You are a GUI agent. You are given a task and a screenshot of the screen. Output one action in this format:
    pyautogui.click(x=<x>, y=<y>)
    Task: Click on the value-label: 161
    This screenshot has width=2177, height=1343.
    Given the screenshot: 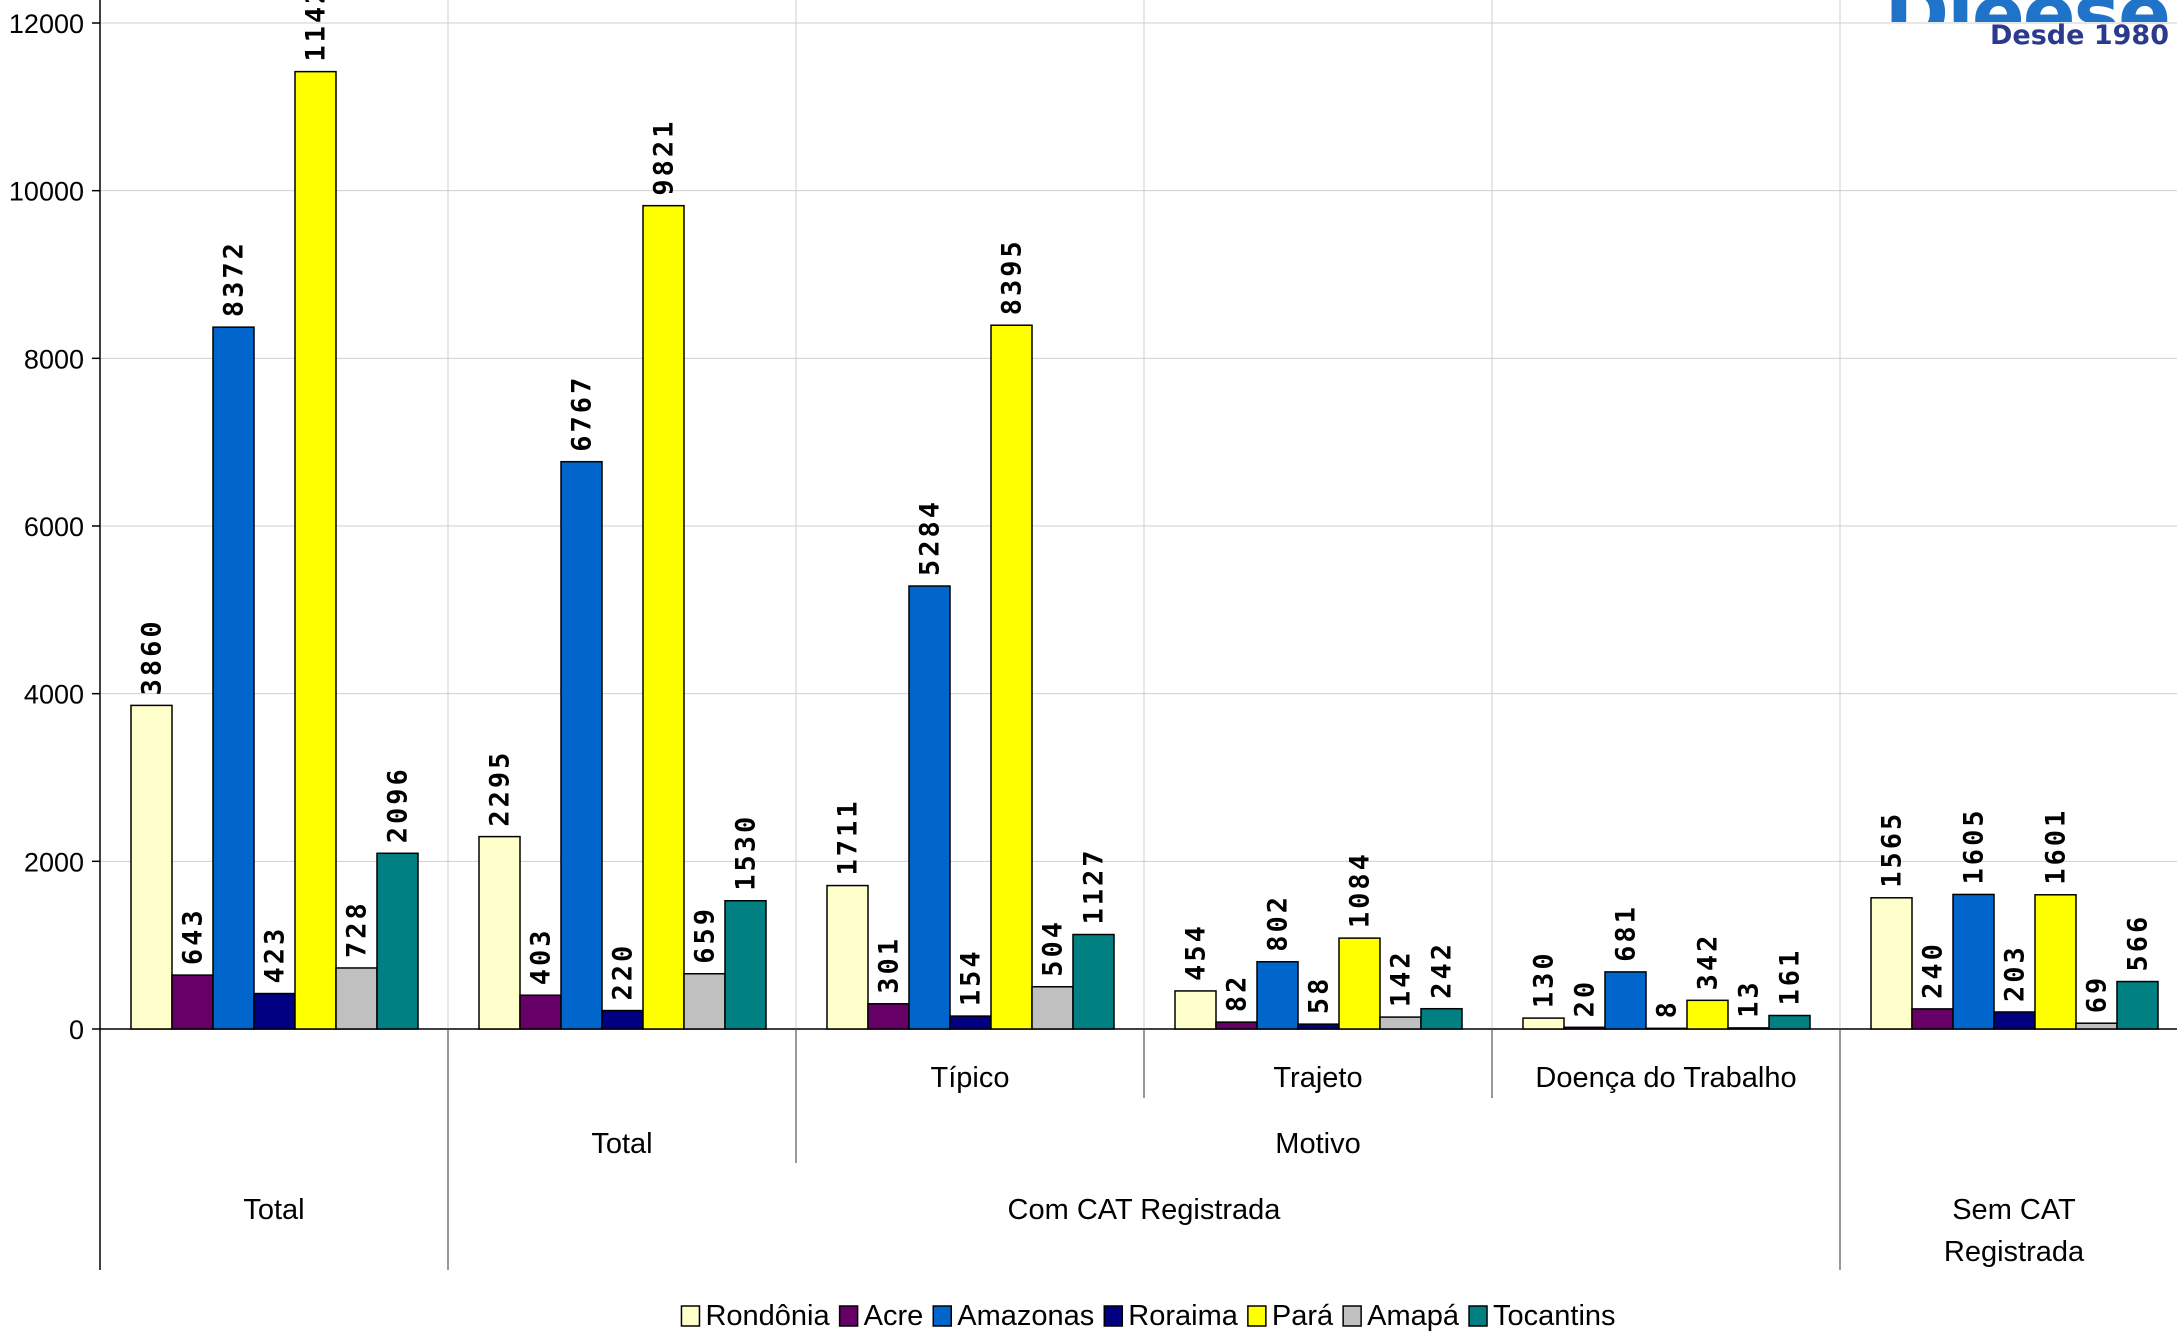 What is the action you would take?
    pyautogui.click(x=1790, y=977)
    